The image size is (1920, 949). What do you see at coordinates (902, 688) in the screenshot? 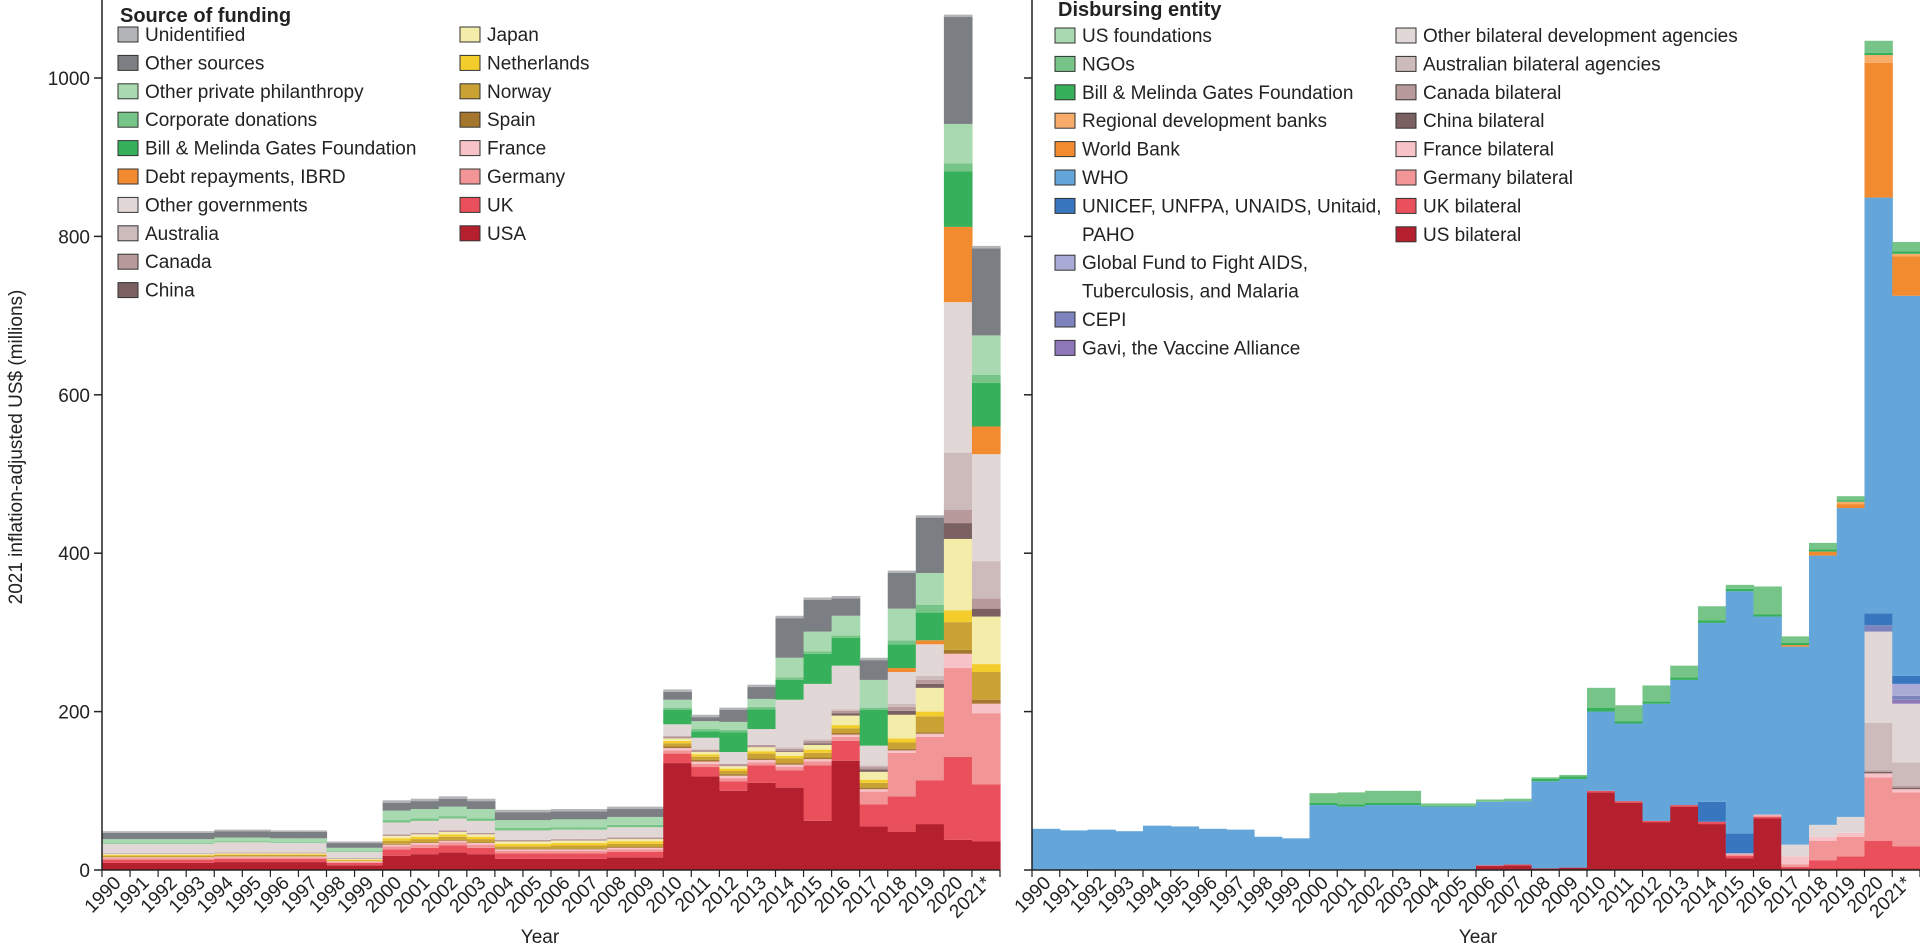
I see `bar-segment-other-governments-2018` at bounding box center [902, 688].